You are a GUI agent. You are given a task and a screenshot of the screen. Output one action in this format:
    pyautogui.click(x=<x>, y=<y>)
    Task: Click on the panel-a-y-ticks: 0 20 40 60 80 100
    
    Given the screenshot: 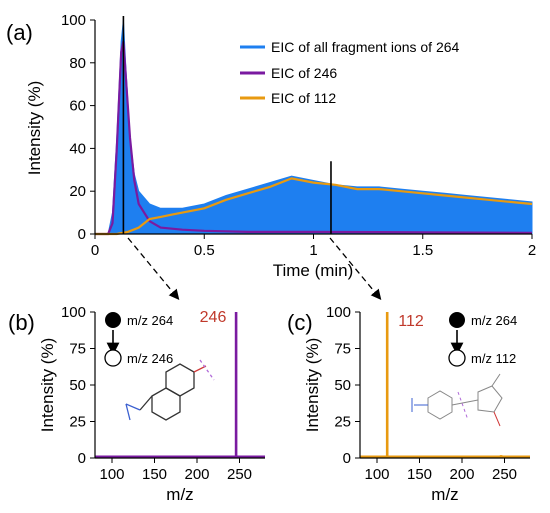 What is the action you would take?
    pyautogui.click(x=78, y=127)
    